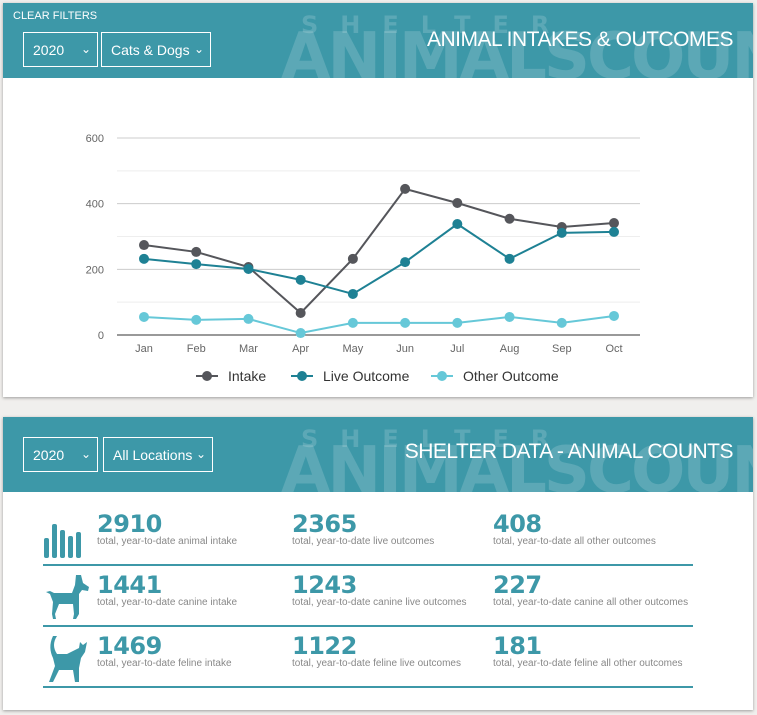 The height and width of the screenshot is (715, 757). Describe the element at coordinates (129, 646) in the screenshot. I see `stat-value: 1469` at that location.